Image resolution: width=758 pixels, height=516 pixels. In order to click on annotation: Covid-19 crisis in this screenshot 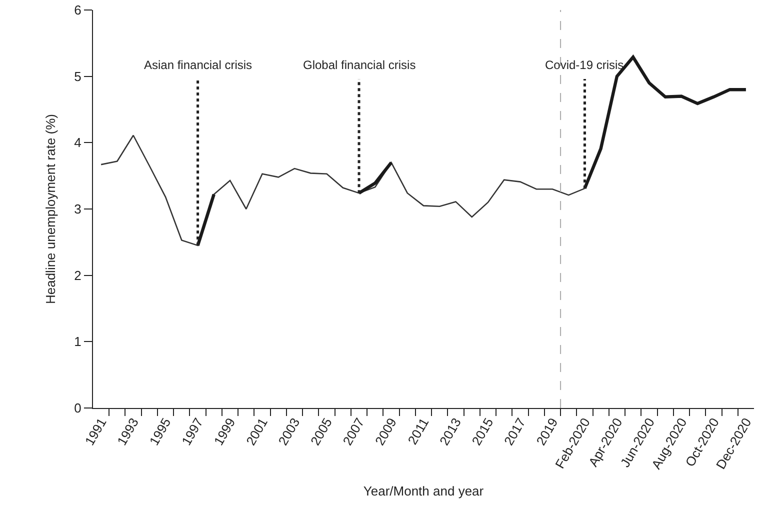, I will do `click(584, 65)`.